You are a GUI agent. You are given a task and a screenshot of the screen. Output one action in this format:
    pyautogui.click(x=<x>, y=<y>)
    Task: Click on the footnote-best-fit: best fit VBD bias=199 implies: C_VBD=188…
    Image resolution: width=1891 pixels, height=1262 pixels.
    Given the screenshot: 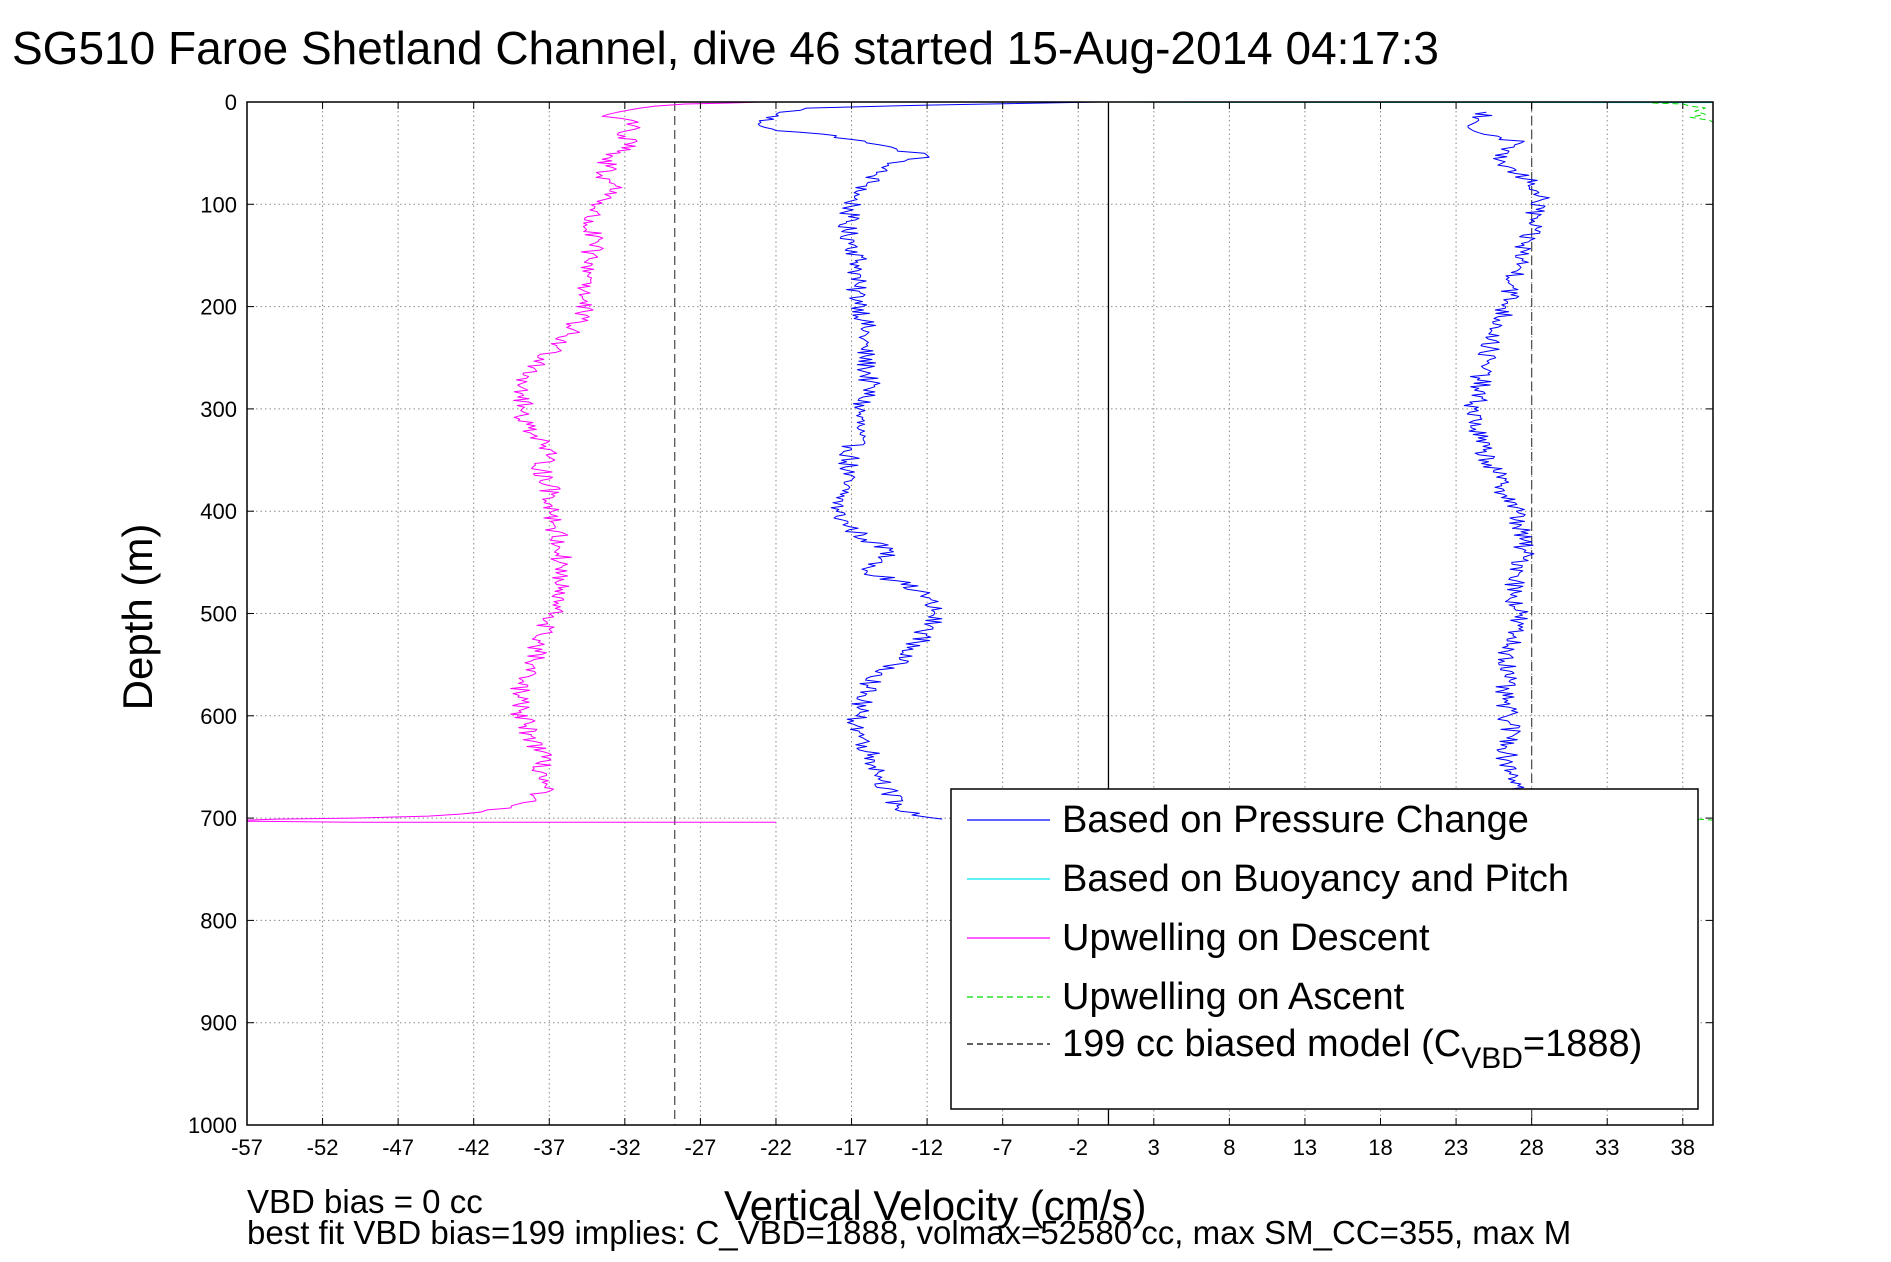 What is the action you would take?
    pyautogui.click(x=909, y=1232)
    